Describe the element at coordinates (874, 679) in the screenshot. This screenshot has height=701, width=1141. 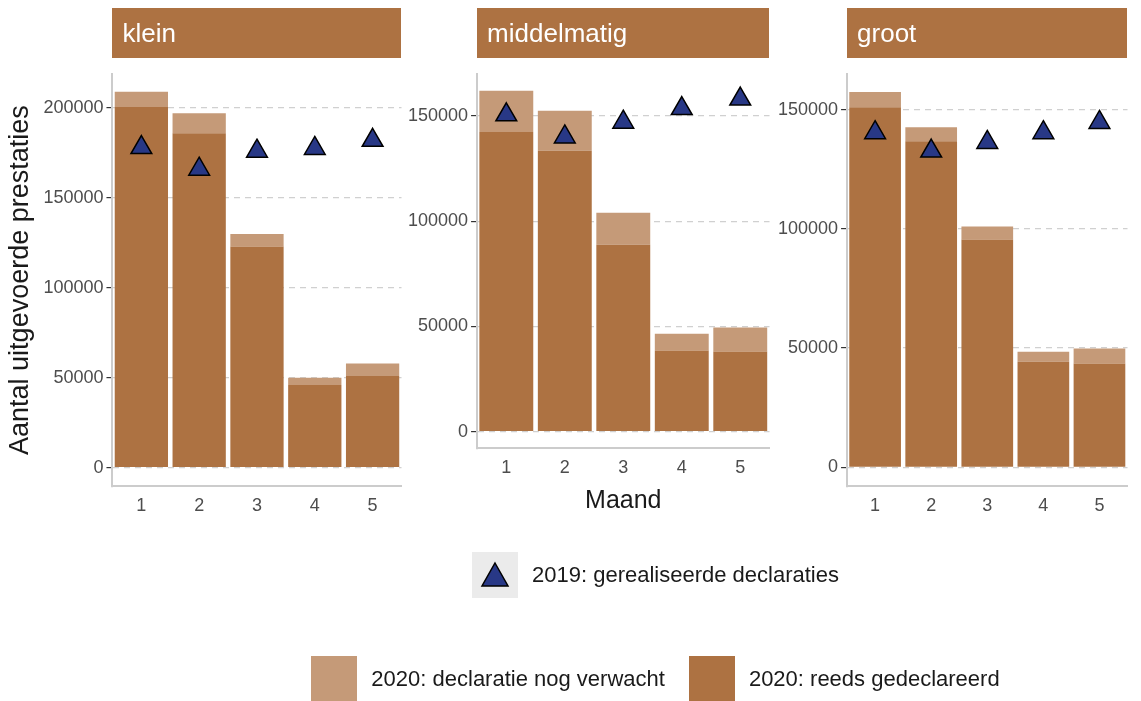
I see `legend-label: 2020: reeds gedeclareerd` at that location.